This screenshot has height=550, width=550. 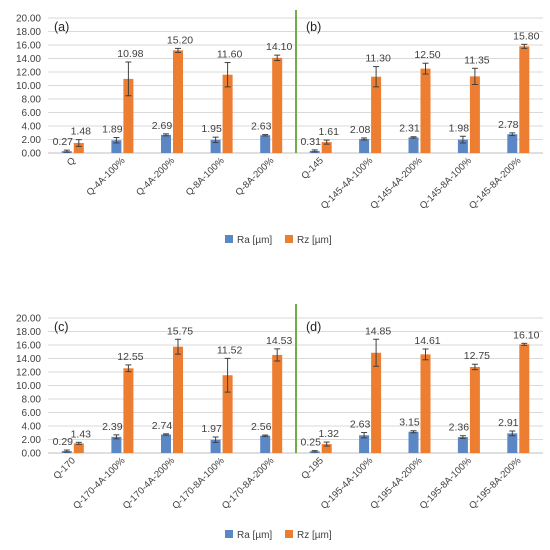 I want to click on rz-data-label: 10.98, so click(x=130, y=54).